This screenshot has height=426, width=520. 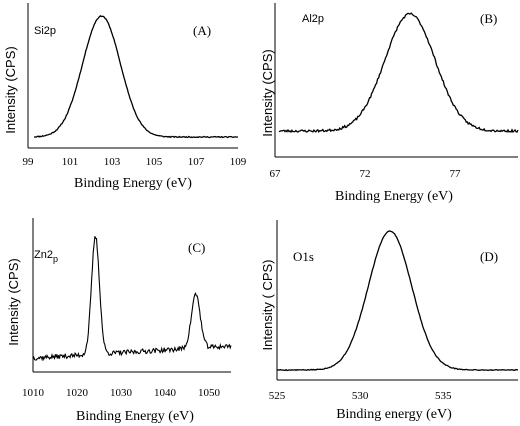 I want to click on panel-d-letter: (D), so click(x=489, y=256).